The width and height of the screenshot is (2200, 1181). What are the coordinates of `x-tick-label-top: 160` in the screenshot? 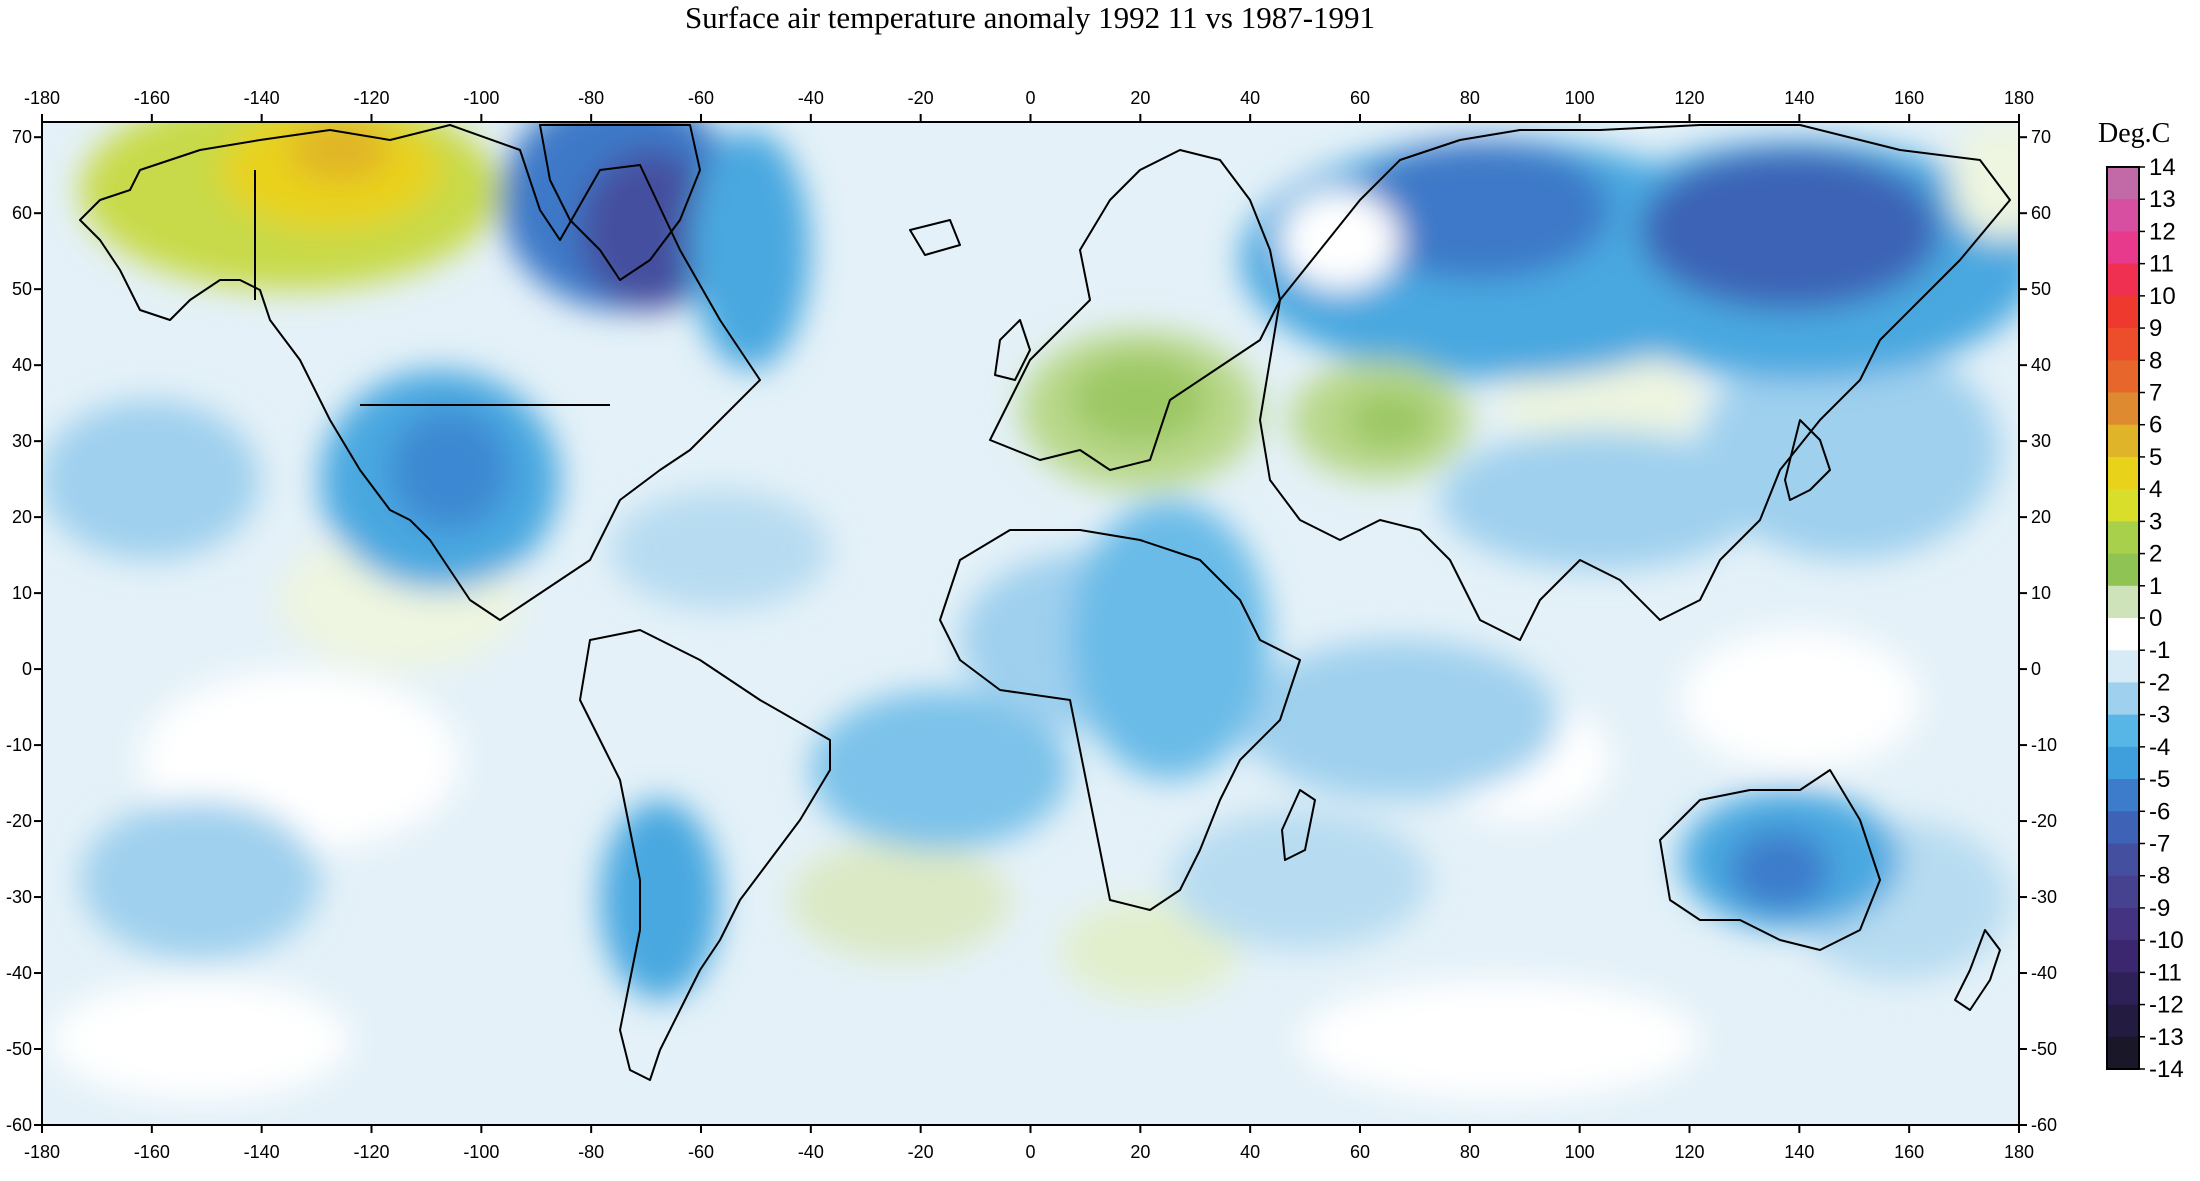 It's located at (1909, 98).